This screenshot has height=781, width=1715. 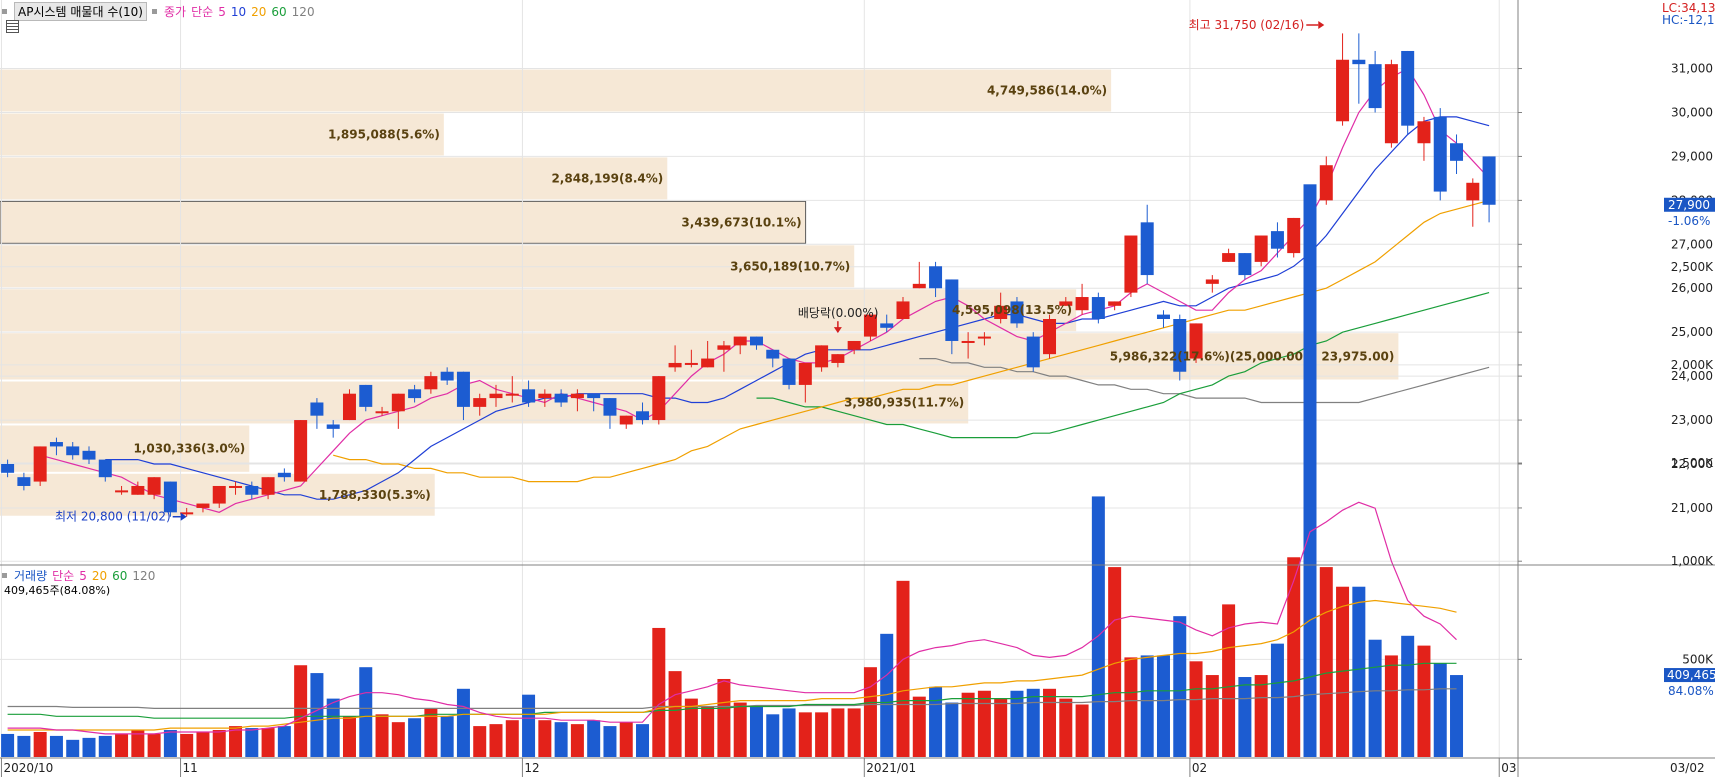 I want to click on current-volume-box, so click(x=1689, y=675).